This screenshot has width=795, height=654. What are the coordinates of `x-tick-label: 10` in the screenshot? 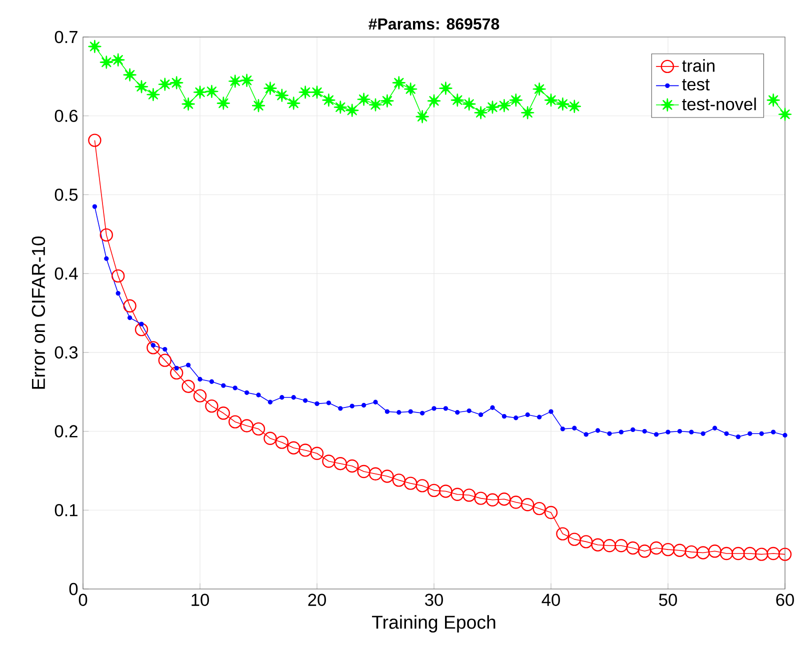 It's located at (200, 600).